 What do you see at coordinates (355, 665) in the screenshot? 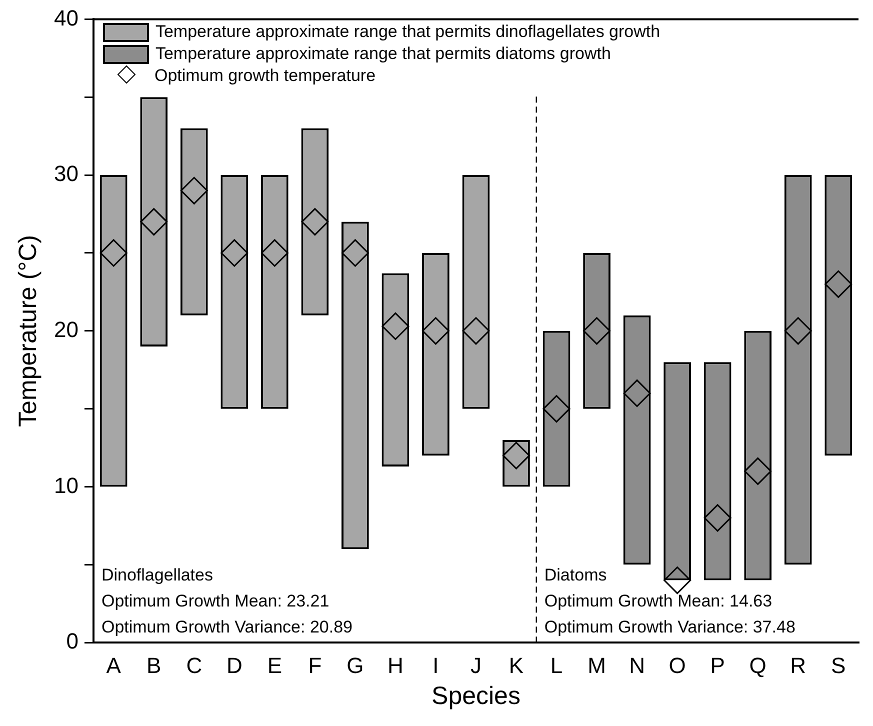
I see `x-tick-label: G` at bounding box center [355, 665].